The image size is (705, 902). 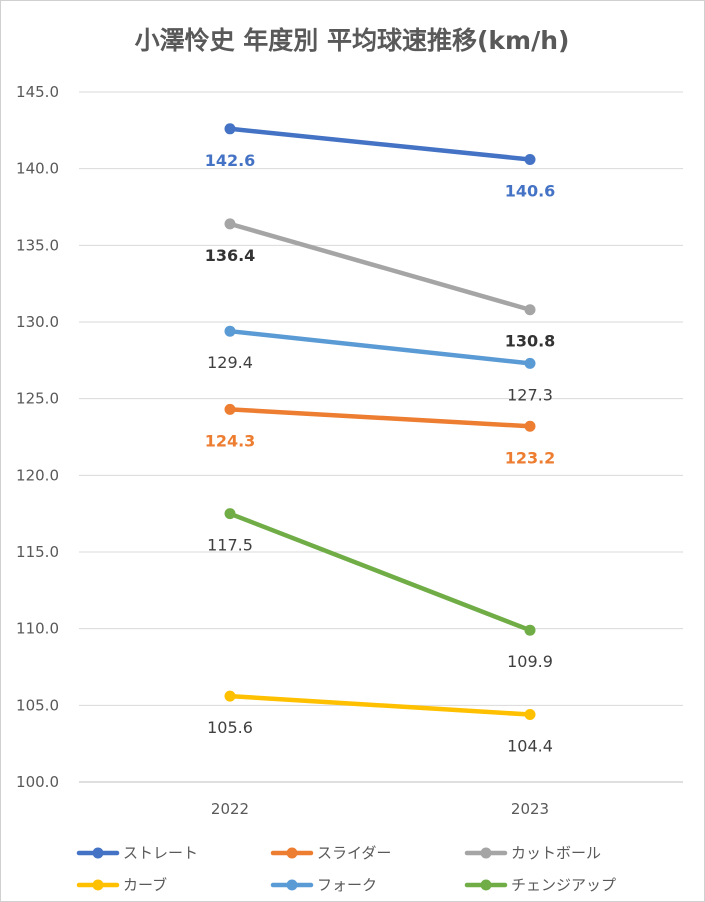 I want to click on y-tick-label: 125.0, so click(x=37, y=399).